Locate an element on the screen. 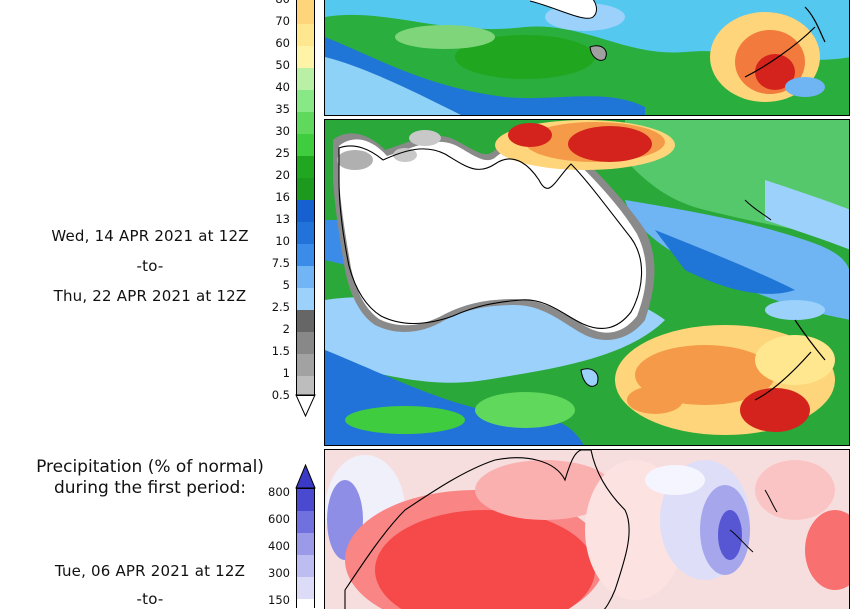 This screenshot has width=850, height=609. percent-scale-label: 600 is located at coordinates (279, 519).